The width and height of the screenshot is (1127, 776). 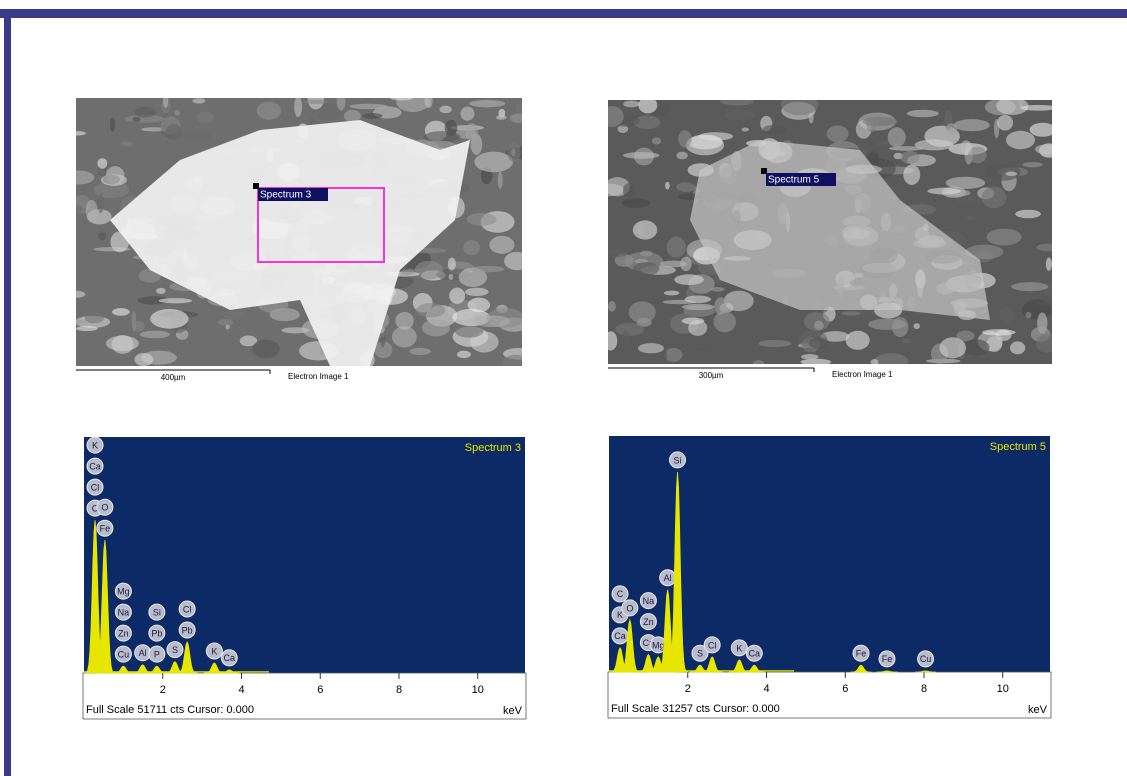 What do you see at coordinates (649, 601) in the screenshot?
I see `element-label: Na` at bounding box center [649, 601].